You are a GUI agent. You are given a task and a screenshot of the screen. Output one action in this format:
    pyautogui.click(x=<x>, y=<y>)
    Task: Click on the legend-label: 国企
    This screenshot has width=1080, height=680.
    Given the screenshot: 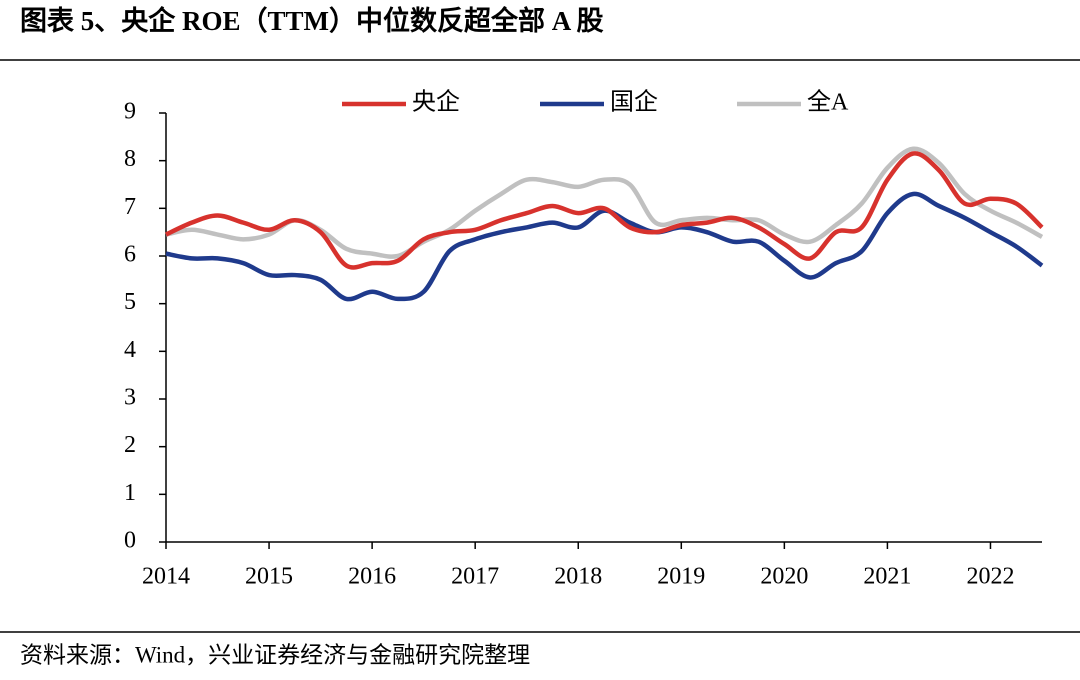 What is the action you would take?
    pyautogui.click(x=634, y=102)
    